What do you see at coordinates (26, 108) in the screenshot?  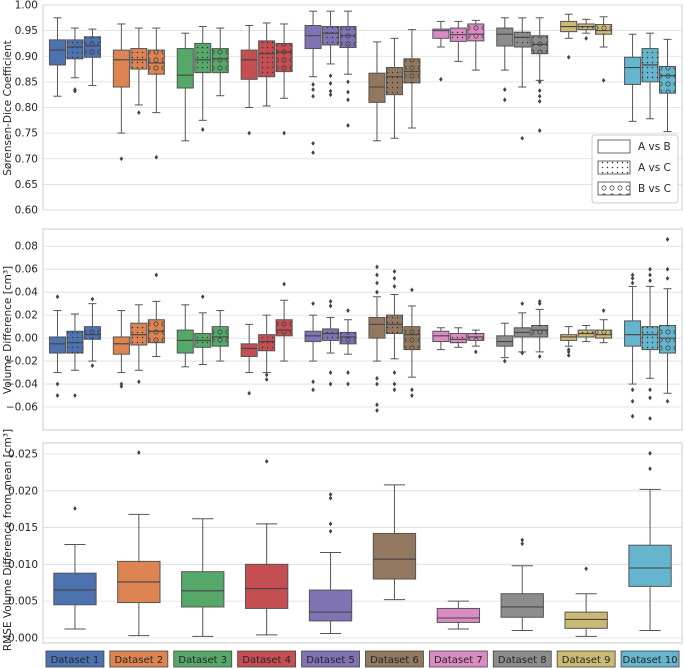 I see `y-tick-label: 0.80` at bounding box center [26, 108].